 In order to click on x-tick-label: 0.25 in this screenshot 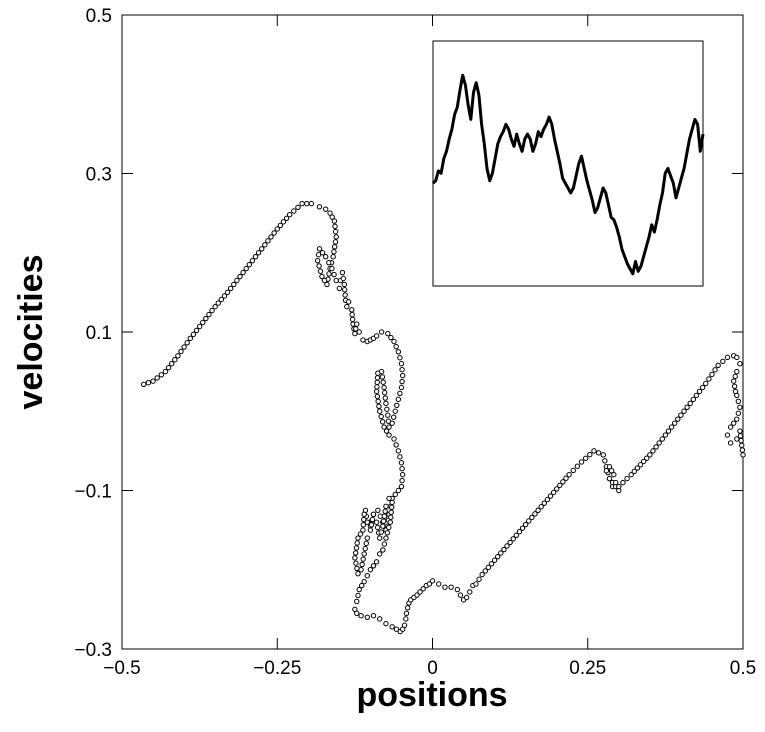, I will do `click(587, 668)`.